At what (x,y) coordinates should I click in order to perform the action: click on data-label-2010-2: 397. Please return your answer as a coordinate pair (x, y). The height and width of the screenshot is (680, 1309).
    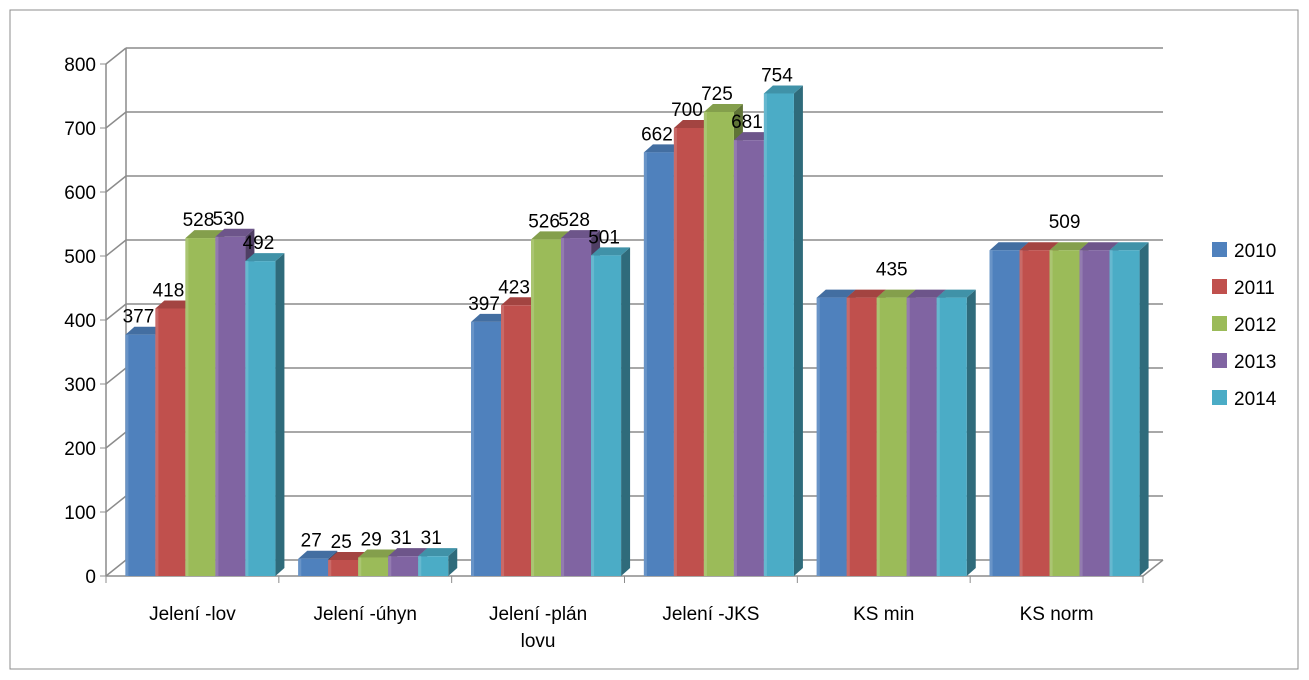
    Looking at the image, I should click on (484, 304).